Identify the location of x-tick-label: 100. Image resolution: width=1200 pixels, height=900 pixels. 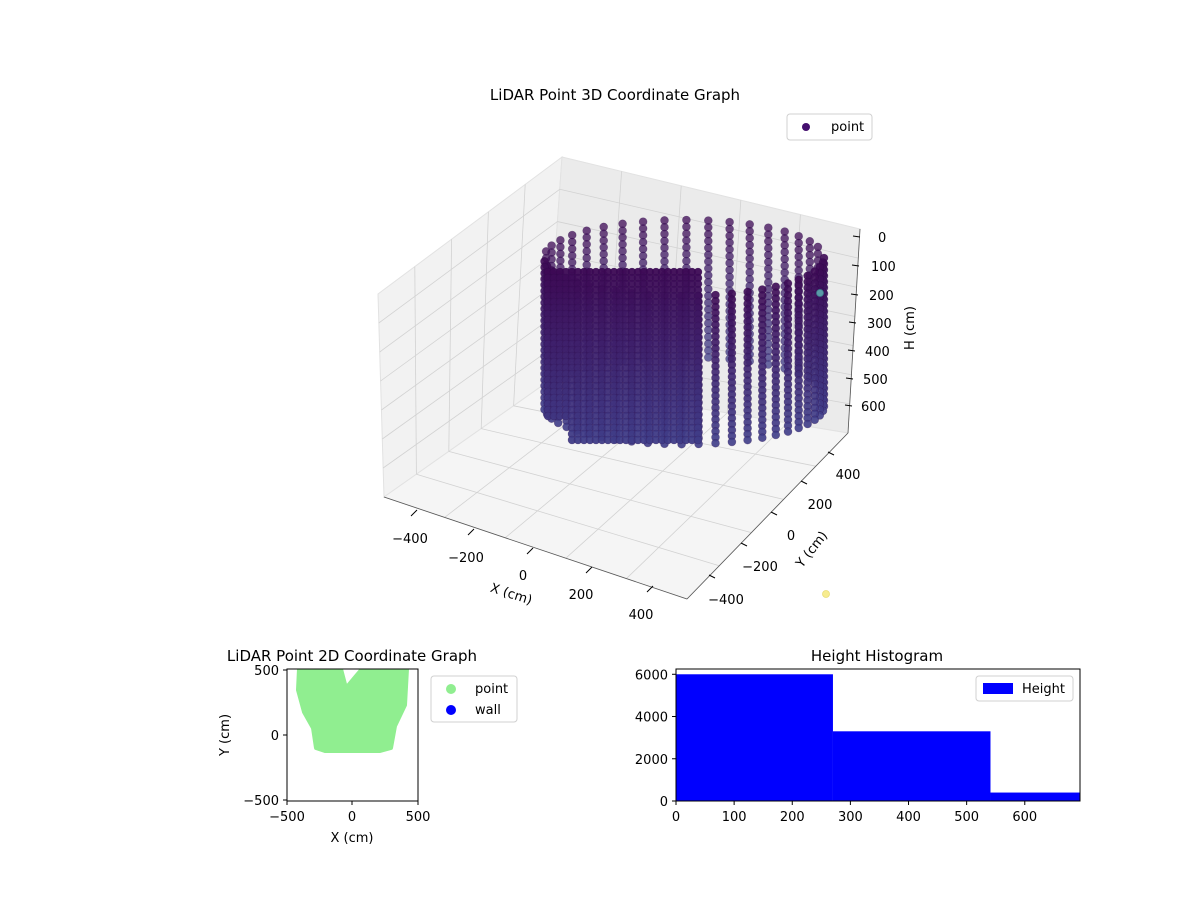
(734, 817).